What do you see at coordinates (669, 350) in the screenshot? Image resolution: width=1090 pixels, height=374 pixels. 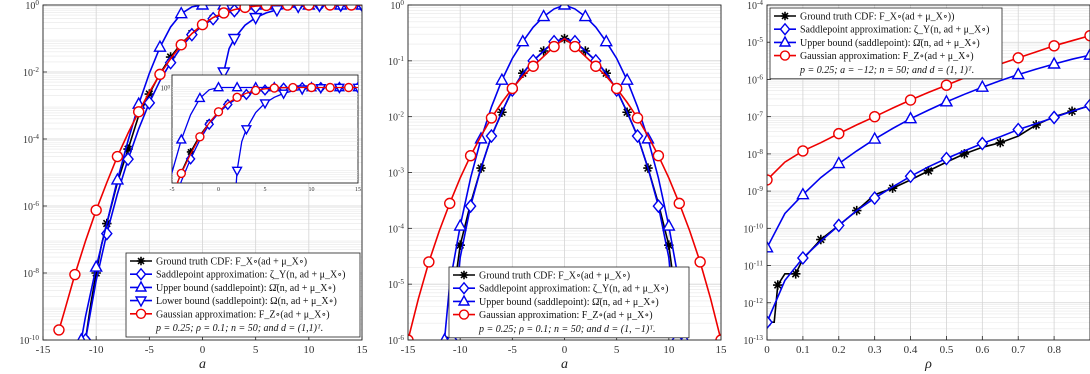 I see `x-tick-label: 10` at bounding box center [669, 350].